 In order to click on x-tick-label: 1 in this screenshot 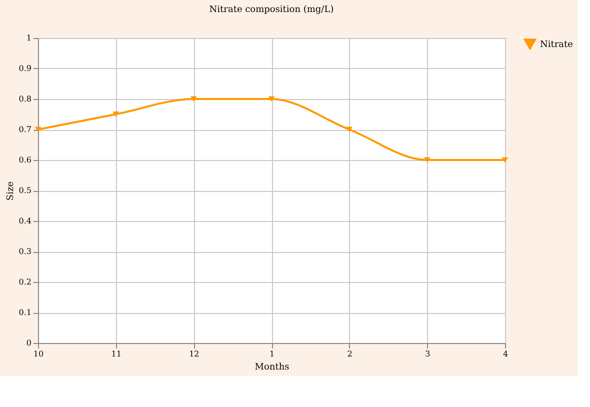, I will do `click(272, 354)`.